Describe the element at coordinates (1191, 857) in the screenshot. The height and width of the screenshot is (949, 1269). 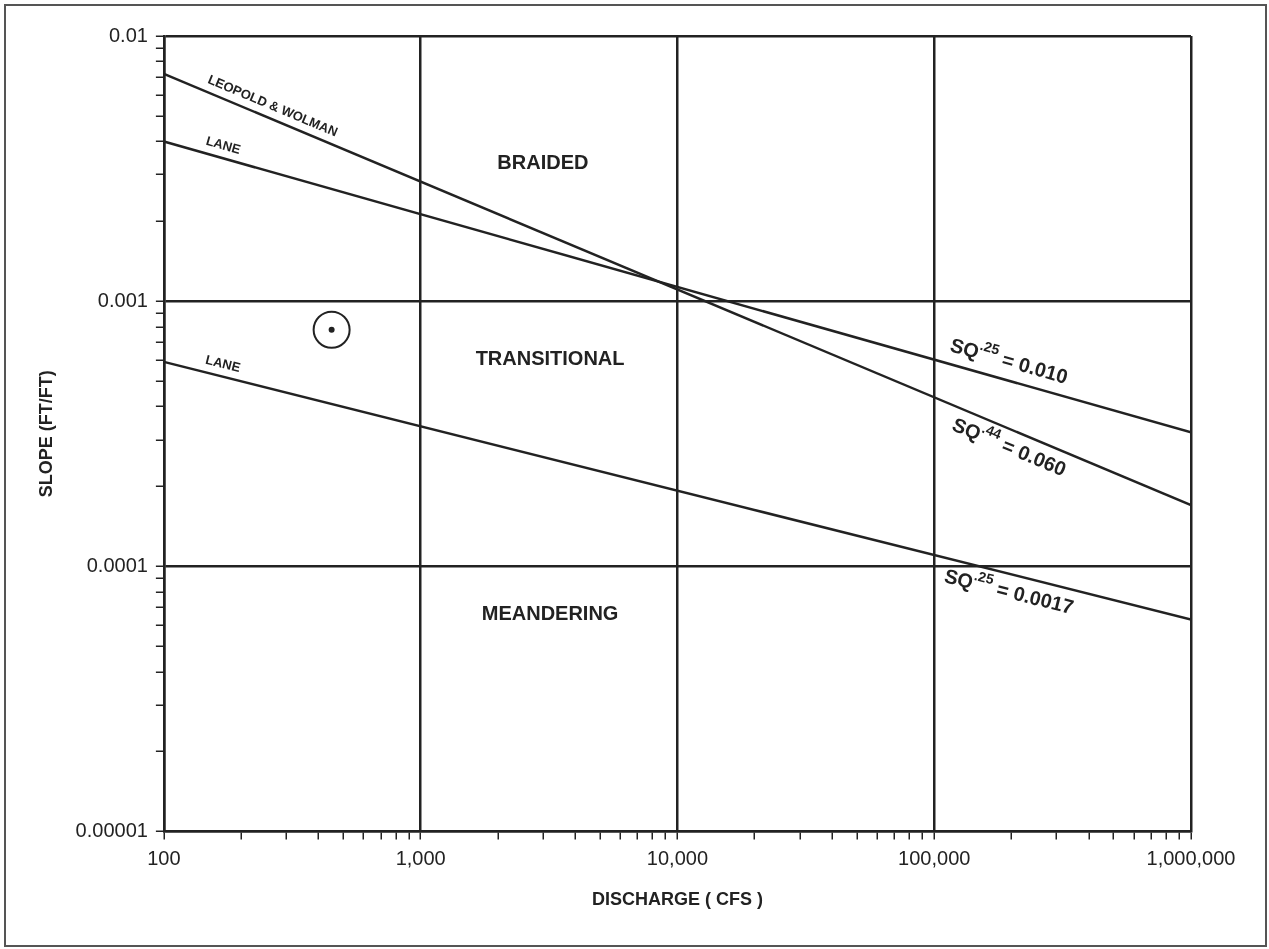
I see `x-tick-label: 1,000,000` at that location.